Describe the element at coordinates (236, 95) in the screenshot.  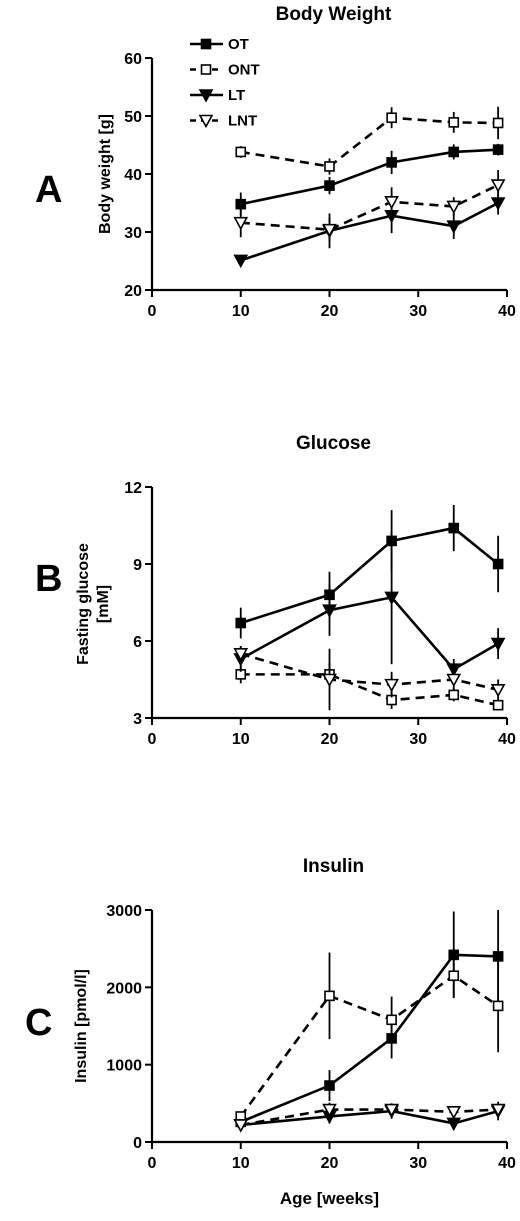
I see `legend-label: LT` at that location.